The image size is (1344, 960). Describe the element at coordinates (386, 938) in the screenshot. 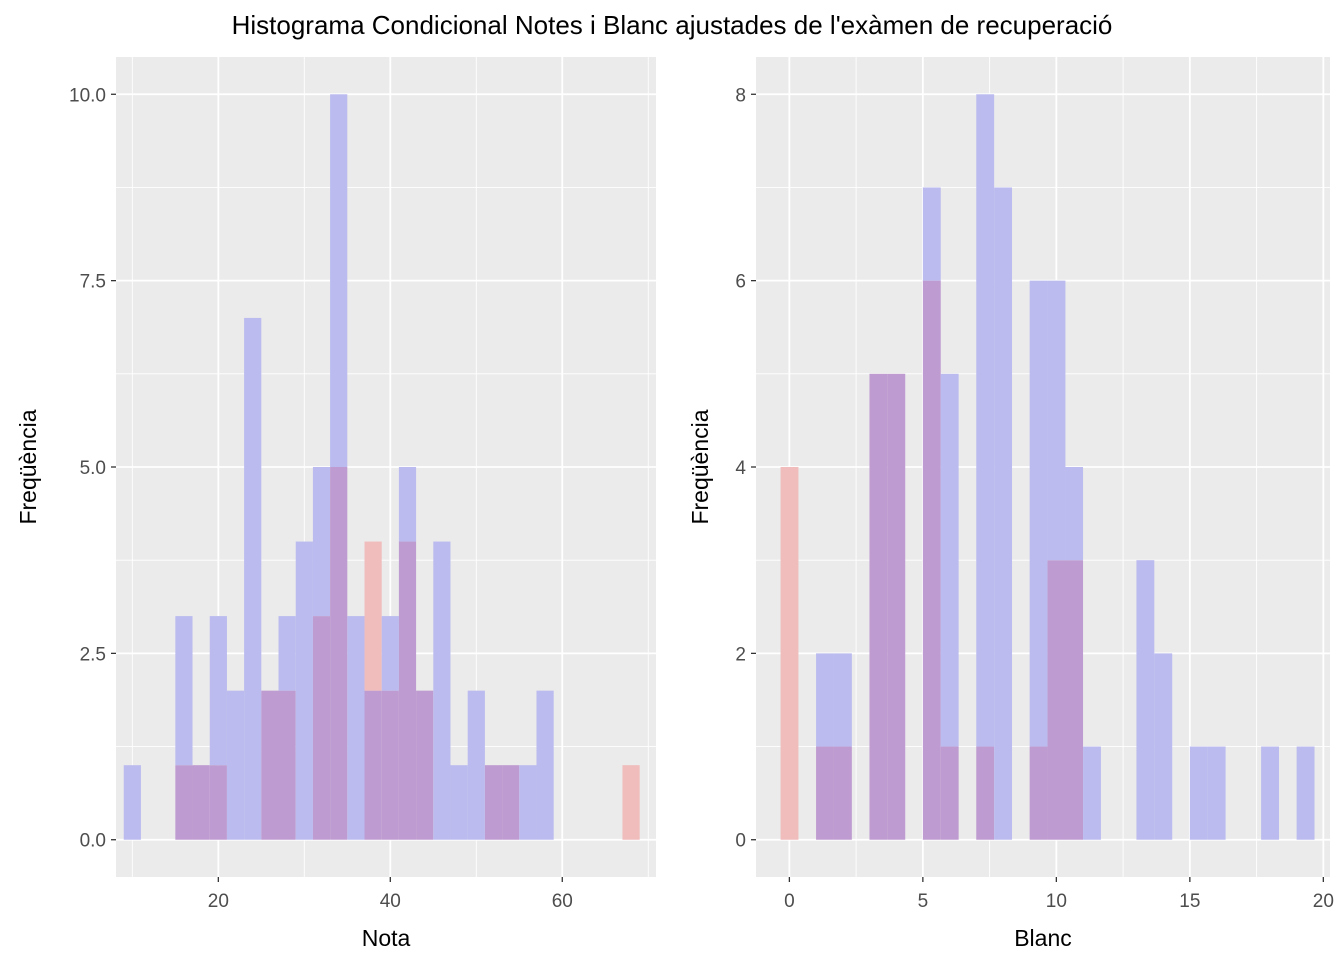

I see `x-axis-label: Nota` at that location.